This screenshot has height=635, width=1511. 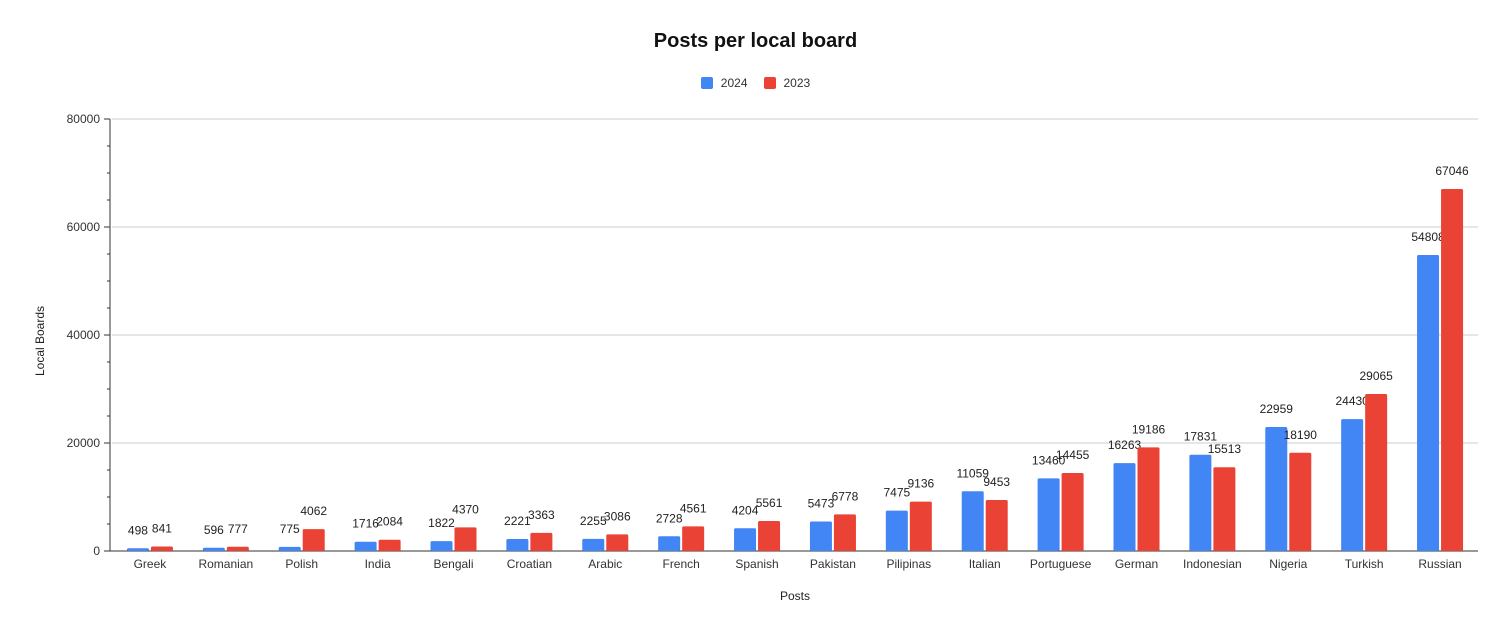 I want to click on x-tick-label: Nigeria, so click(x=1288, y=564).